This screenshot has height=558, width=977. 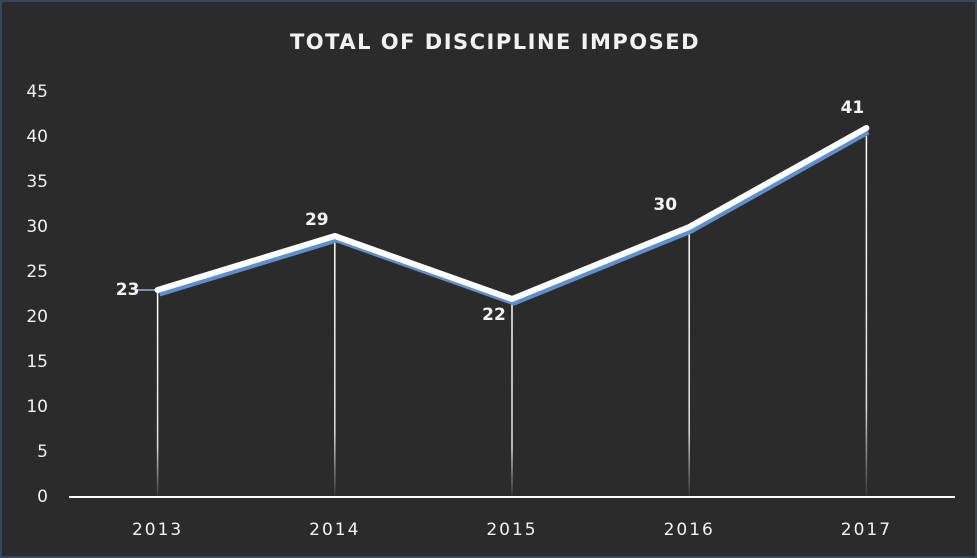 I want to click on chart-title: TOTAL OF DISCIPLINE IMPOSED, so click(x=495, y=42).